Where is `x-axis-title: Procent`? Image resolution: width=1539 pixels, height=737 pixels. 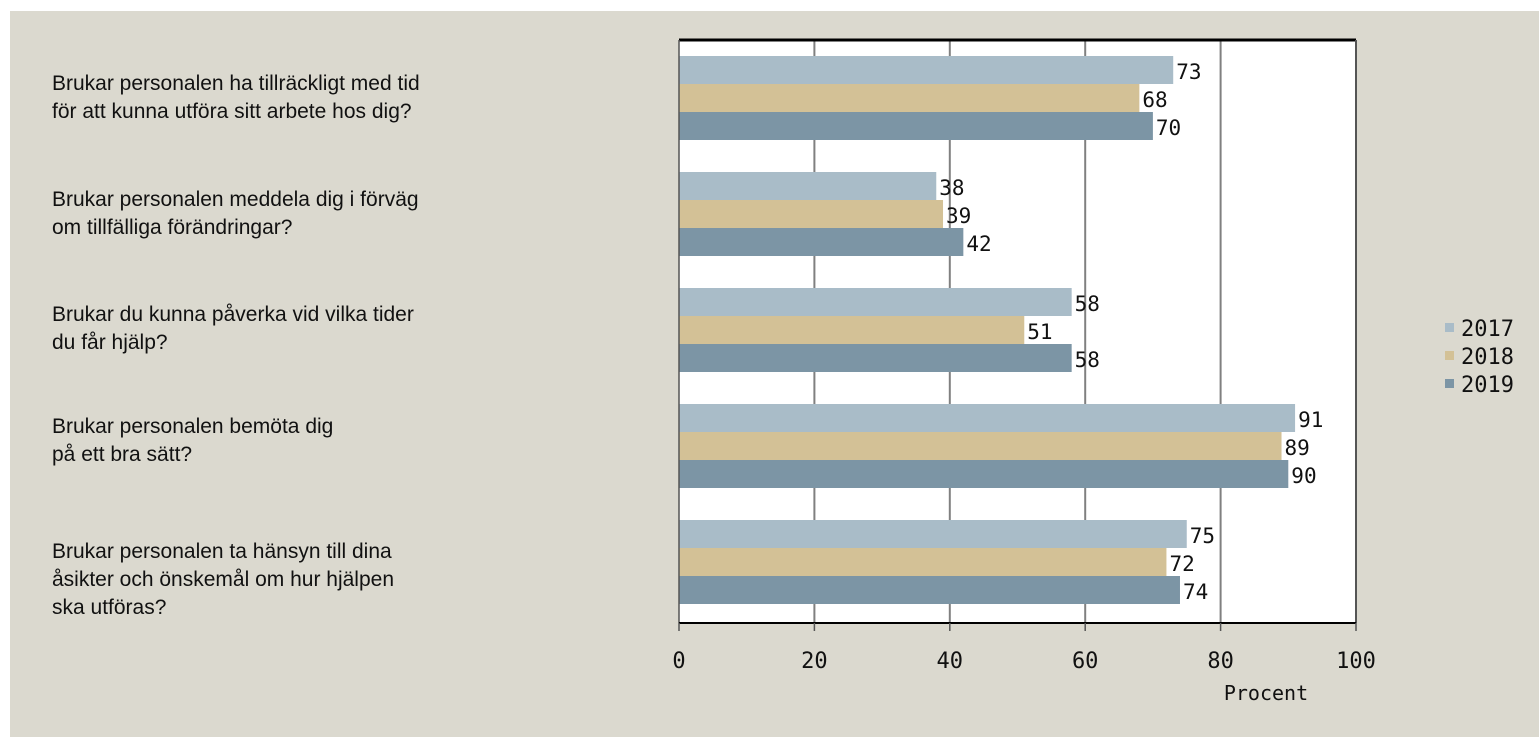
x-axis-title: Procent is located at coordinates (1266, 693).